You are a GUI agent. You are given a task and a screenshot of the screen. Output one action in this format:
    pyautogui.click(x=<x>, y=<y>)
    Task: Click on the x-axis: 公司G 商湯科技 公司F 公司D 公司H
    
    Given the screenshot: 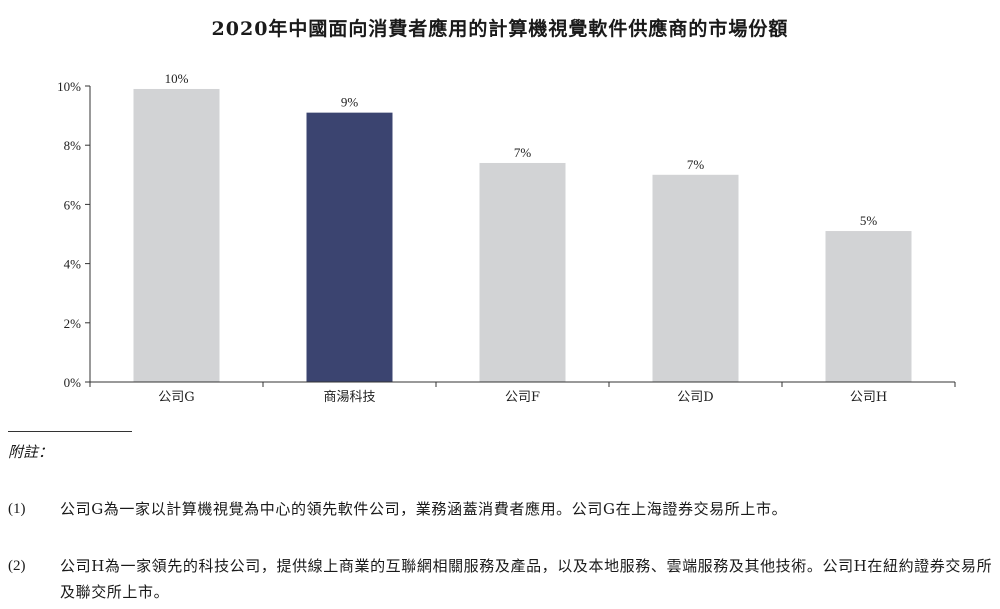 What is the action you would take?
    pyautogui.click(x=522, y=393)
    